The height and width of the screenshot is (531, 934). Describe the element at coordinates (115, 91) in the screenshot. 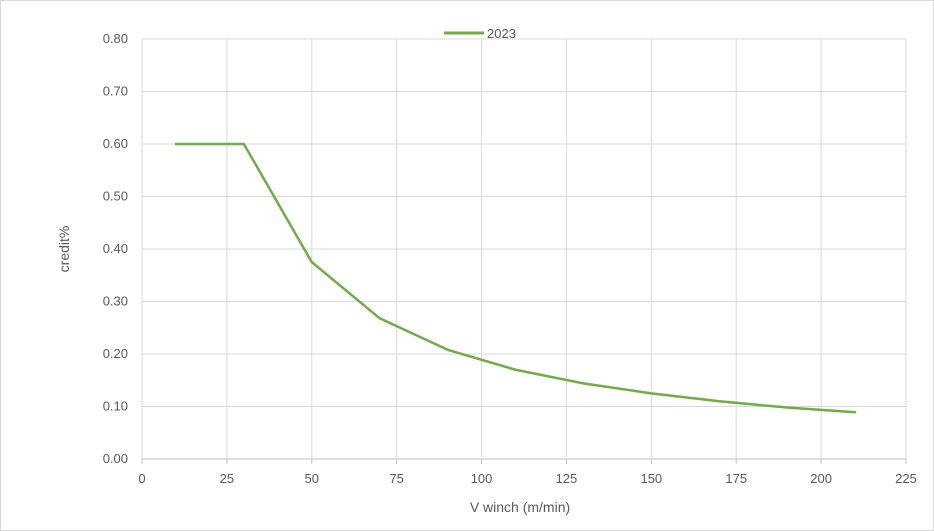

I see `y-tick-label: 0.70` at that location.